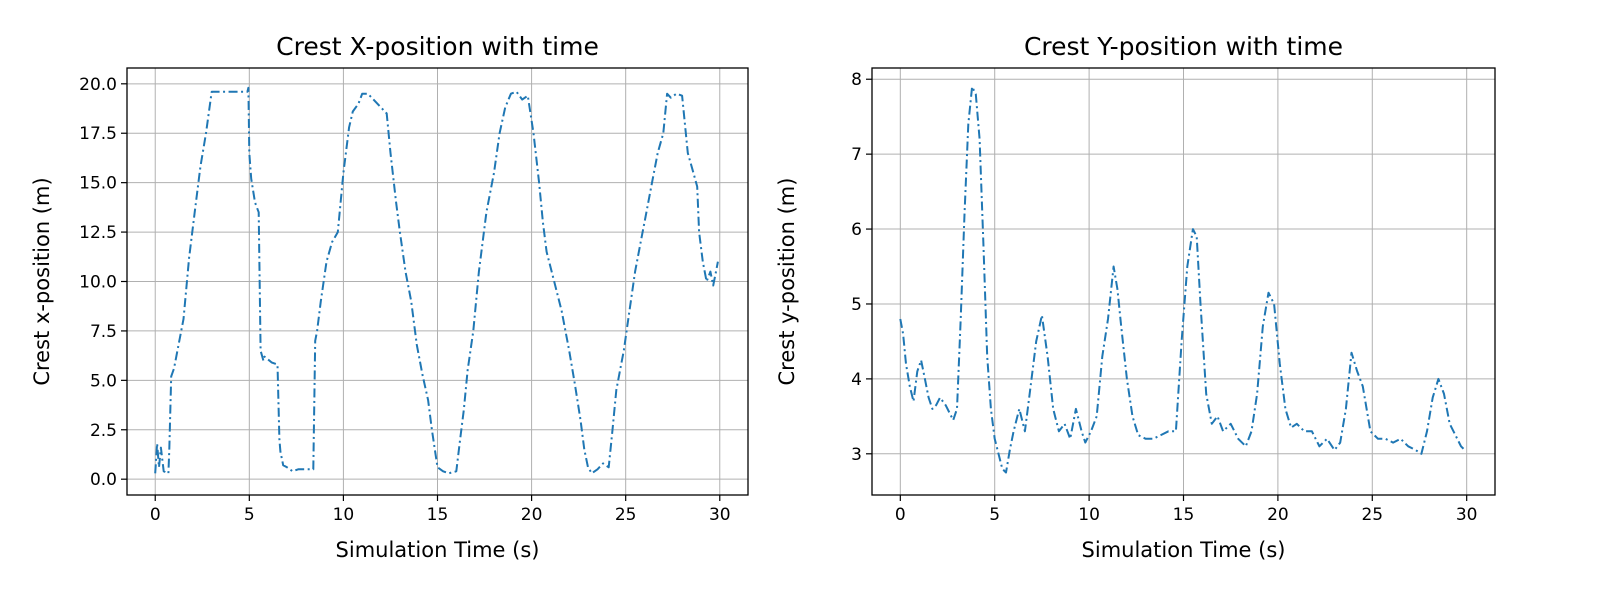  What do you see at coordinates (103, 381) in the screenshot?
I see `y-tick-label: 5.0` at bounding box center [103, 381].